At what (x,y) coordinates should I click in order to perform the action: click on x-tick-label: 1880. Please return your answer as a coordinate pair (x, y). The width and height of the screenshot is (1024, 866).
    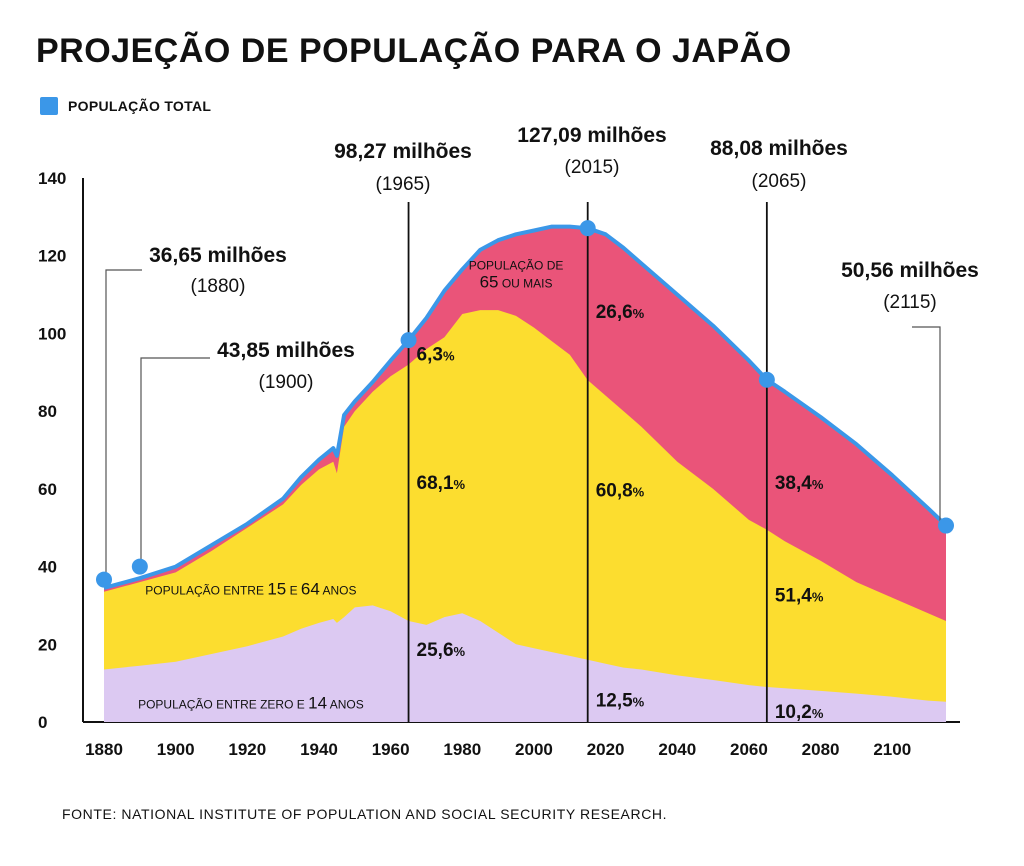
    Looking at the image, I should click on (104, 749).